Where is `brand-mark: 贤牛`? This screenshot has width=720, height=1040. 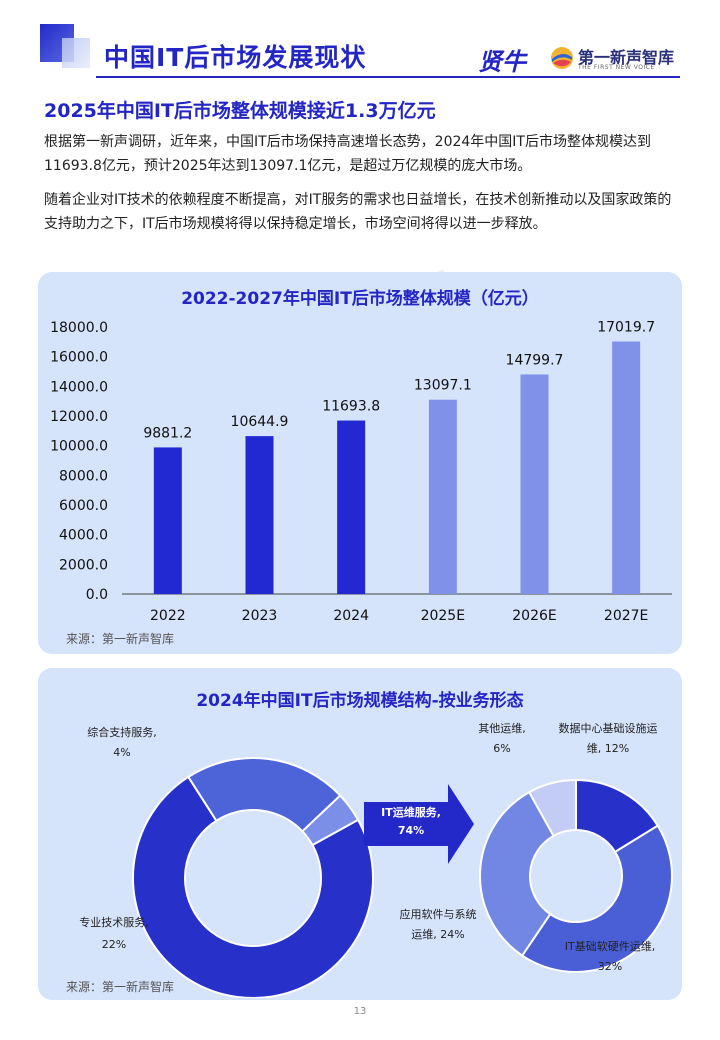
brand-mark: 贤牛 is located at coordinates (502, 62).